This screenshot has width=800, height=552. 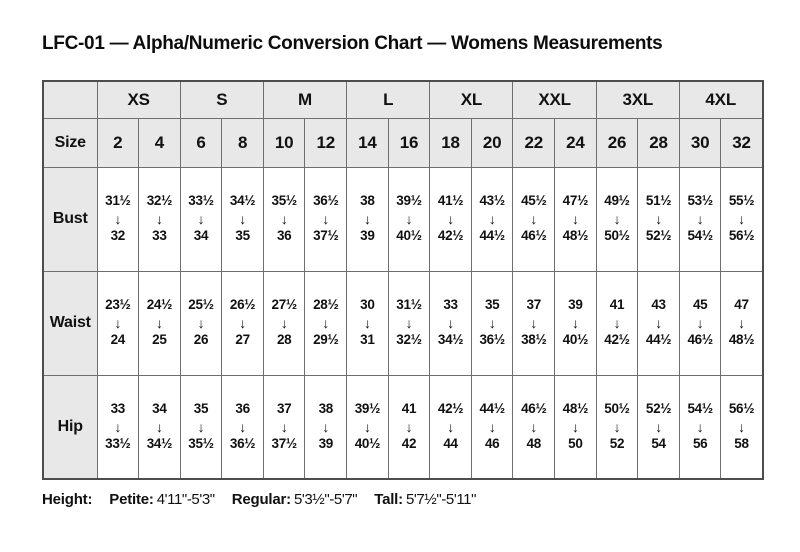 What do you see at coordinates (326, 340) in the screenshot?
I see `waist-to: 29½` at bounding box center [326, 340].